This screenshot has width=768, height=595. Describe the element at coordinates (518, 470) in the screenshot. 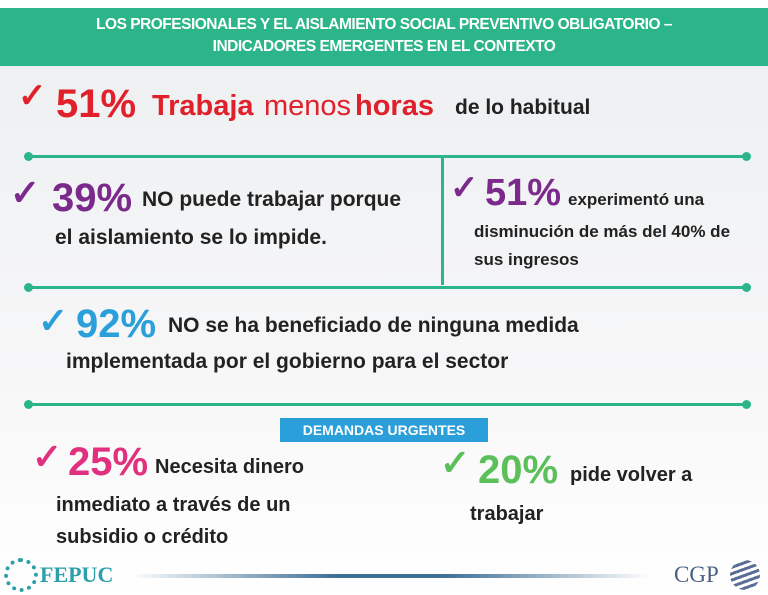

I see `stat-pct: 20%` at that location.